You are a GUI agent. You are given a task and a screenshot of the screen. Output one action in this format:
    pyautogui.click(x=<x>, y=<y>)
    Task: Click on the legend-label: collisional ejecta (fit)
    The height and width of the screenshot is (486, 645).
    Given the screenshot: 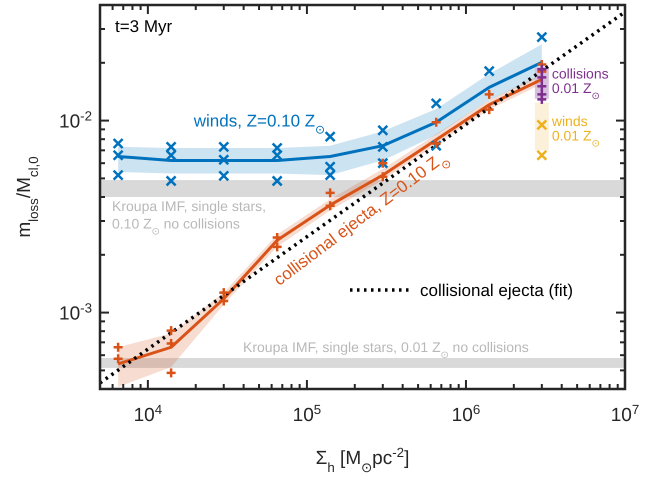 What is the action you would take?
    pyautogui.click(x=497, y=290)
    